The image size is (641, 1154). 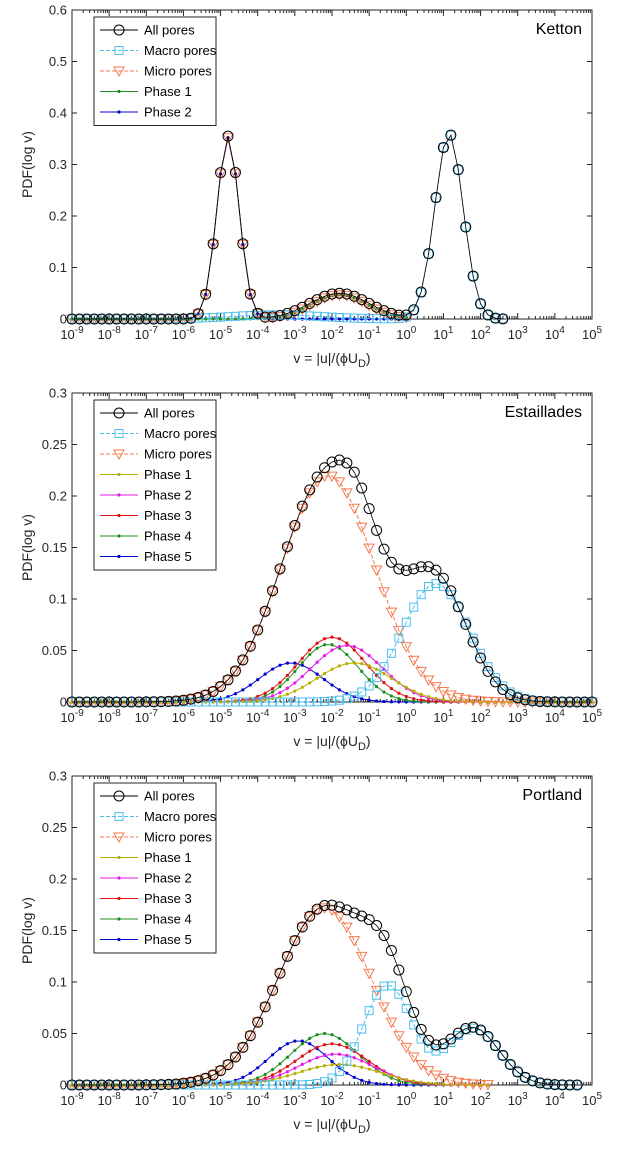 What do you see at coordinates (155, 485) in the screenshot?
I see `legend-box` at bounding box center [155, 485].